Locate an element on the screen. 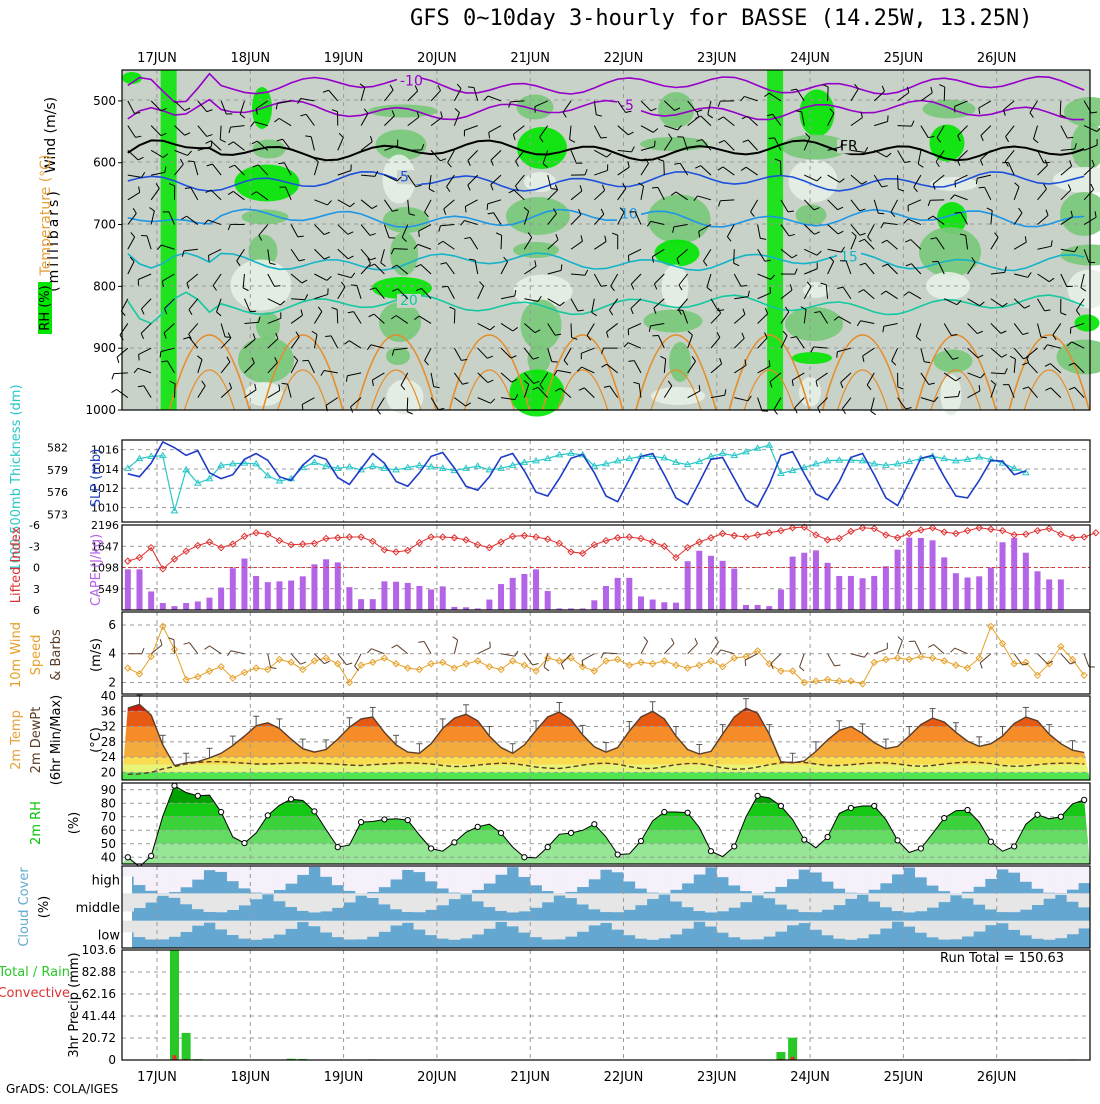 The height and width of the screenshot is (1104, 1100). rh-tick-label: 80 is located at coordinates (108, 803).